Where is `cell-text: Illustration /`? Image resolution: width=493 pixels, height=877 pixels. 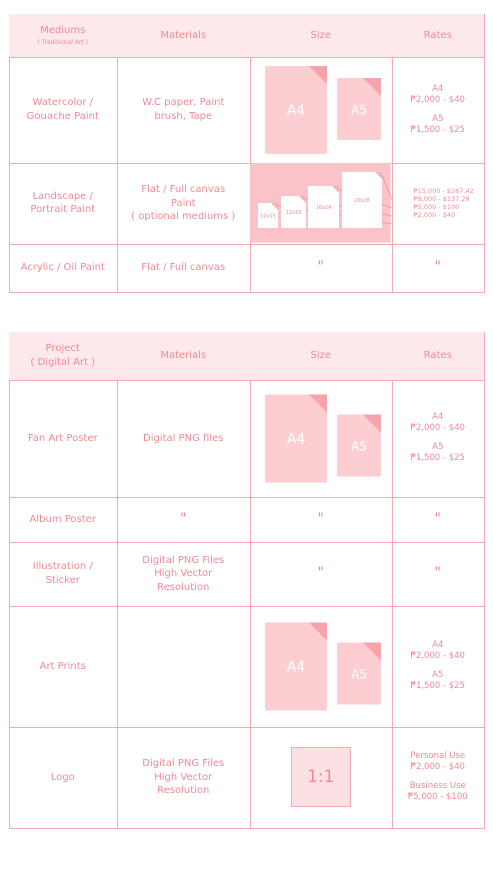 cell-text: Illustration / is located at coordinates (62, 567).